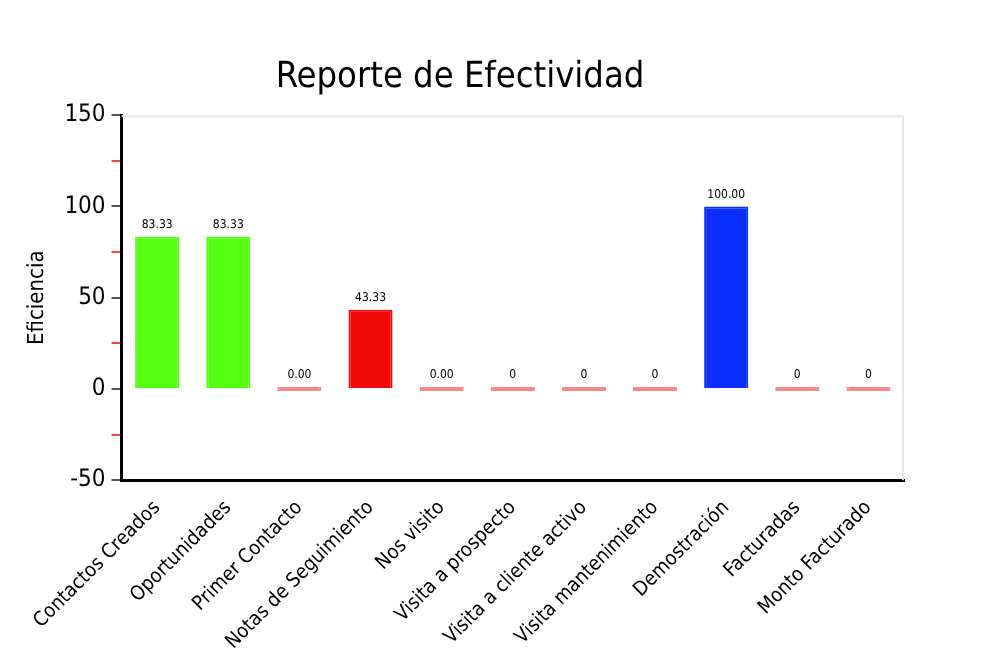  I want to click on y-axis-title: Eficiencia, so click(35, 297).